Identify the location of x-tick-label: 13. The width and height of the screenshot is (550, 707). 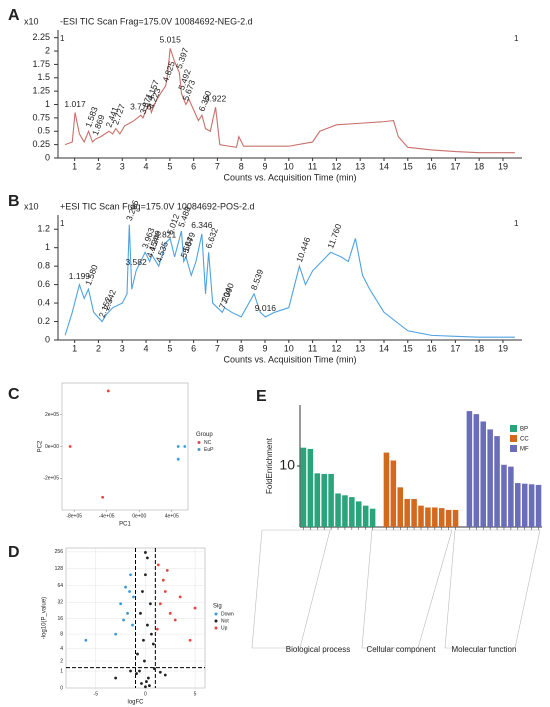
(360, 166).